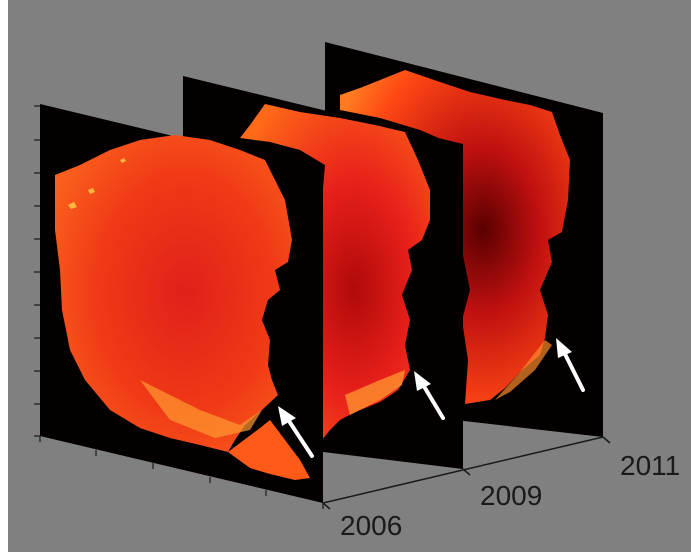 The height and width of the screenshot is (558, 691). I want to click on slice-2006-lower, so click(269, 450).